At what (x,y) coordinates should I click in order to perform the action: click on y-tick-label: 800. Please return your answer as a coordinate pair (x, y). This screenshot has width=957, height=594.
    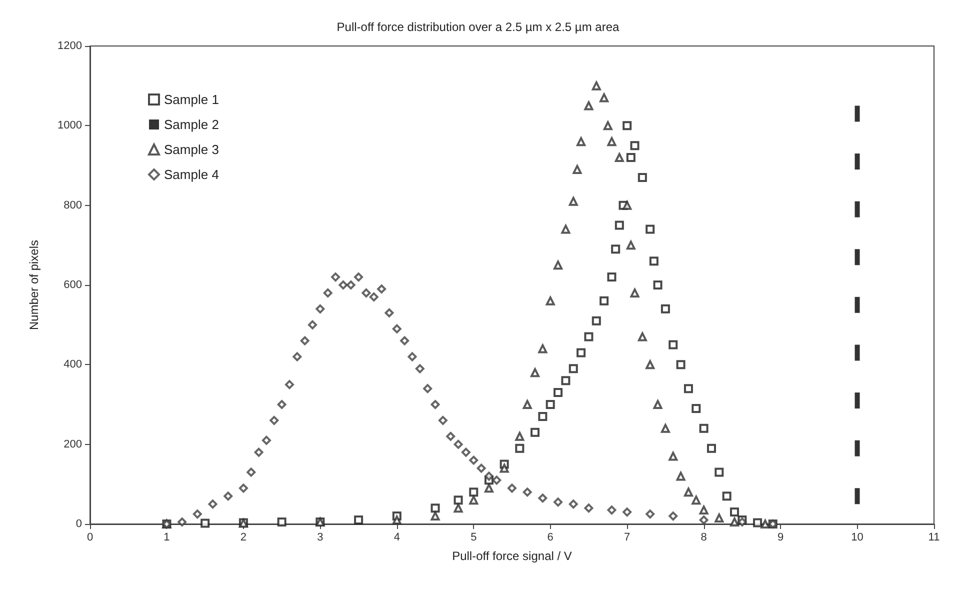
    Looking at the image, I should click on (73, 205).